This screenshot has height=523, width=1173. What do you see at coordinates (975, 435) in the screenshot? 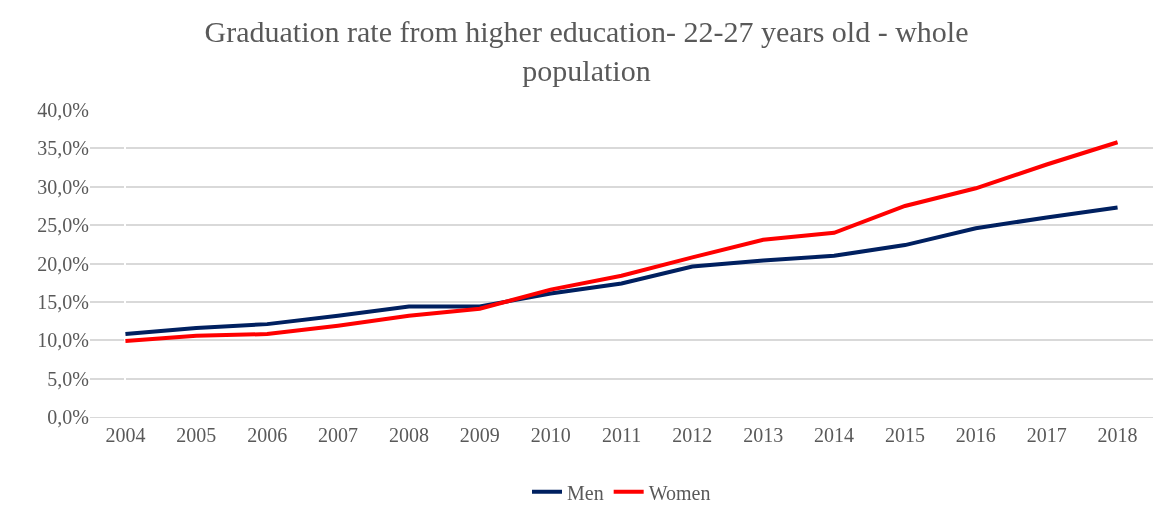
I see `x-tick-label: 2016` at bounding box center [975, 435].